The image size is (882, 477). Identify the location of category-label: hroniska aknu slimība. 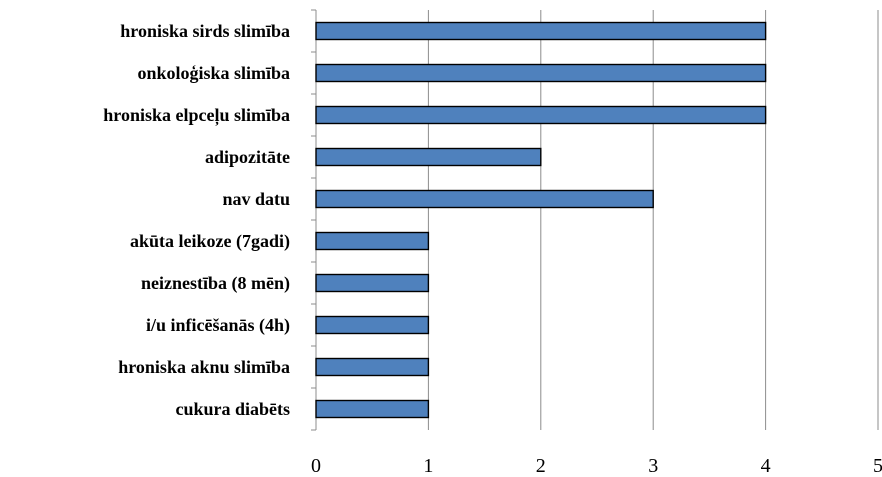
(204, 367).